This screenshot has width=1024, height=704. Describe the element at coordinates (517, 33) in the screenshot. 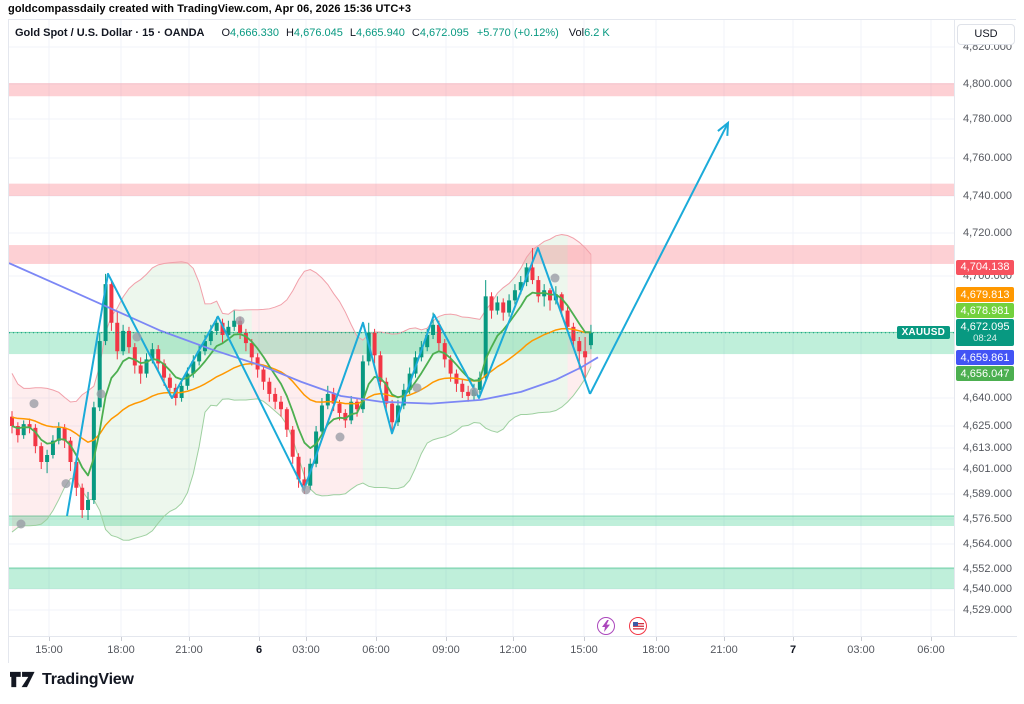

I see `change-value: +5.770 (+0.12%)` at that location.